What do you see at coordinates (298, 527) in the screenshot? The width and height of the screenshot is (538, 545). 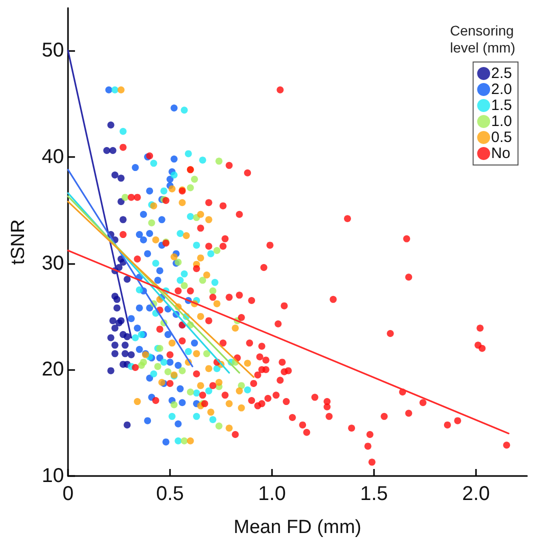 I see `x-axis-title: Mean FD (mm)` at bounding box center [298, 527].